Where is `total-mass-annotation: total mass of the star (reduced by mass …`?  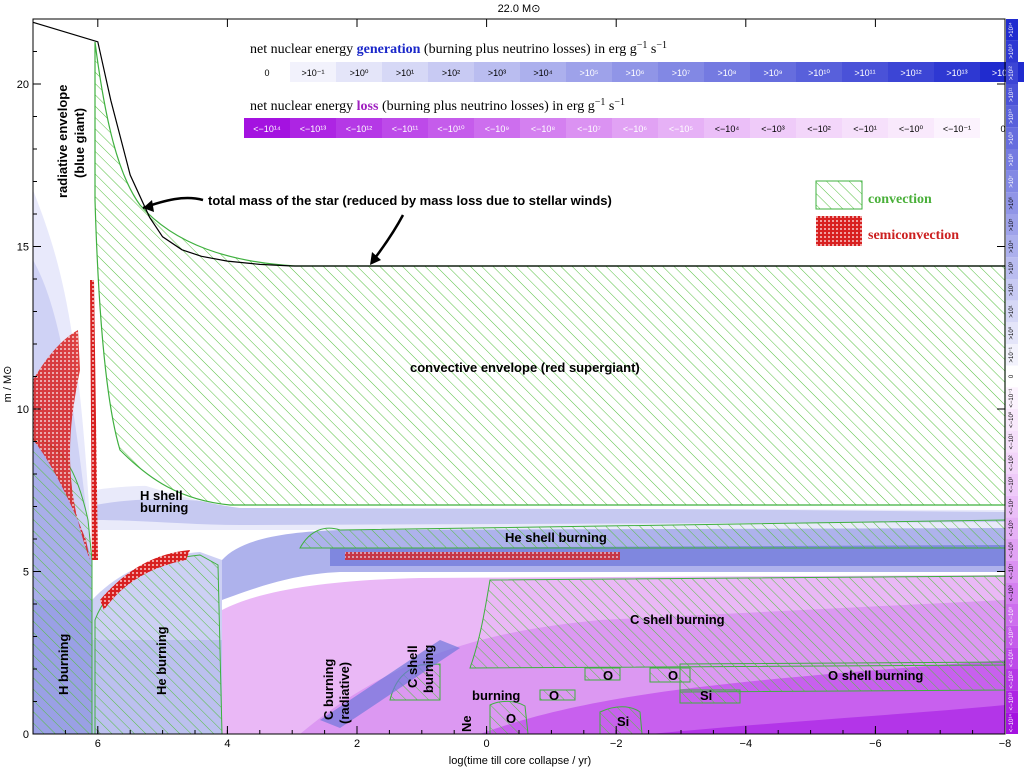 total-mass-annotation: total mass of the star (reduced by mass … is located at coordinates (410, 200).